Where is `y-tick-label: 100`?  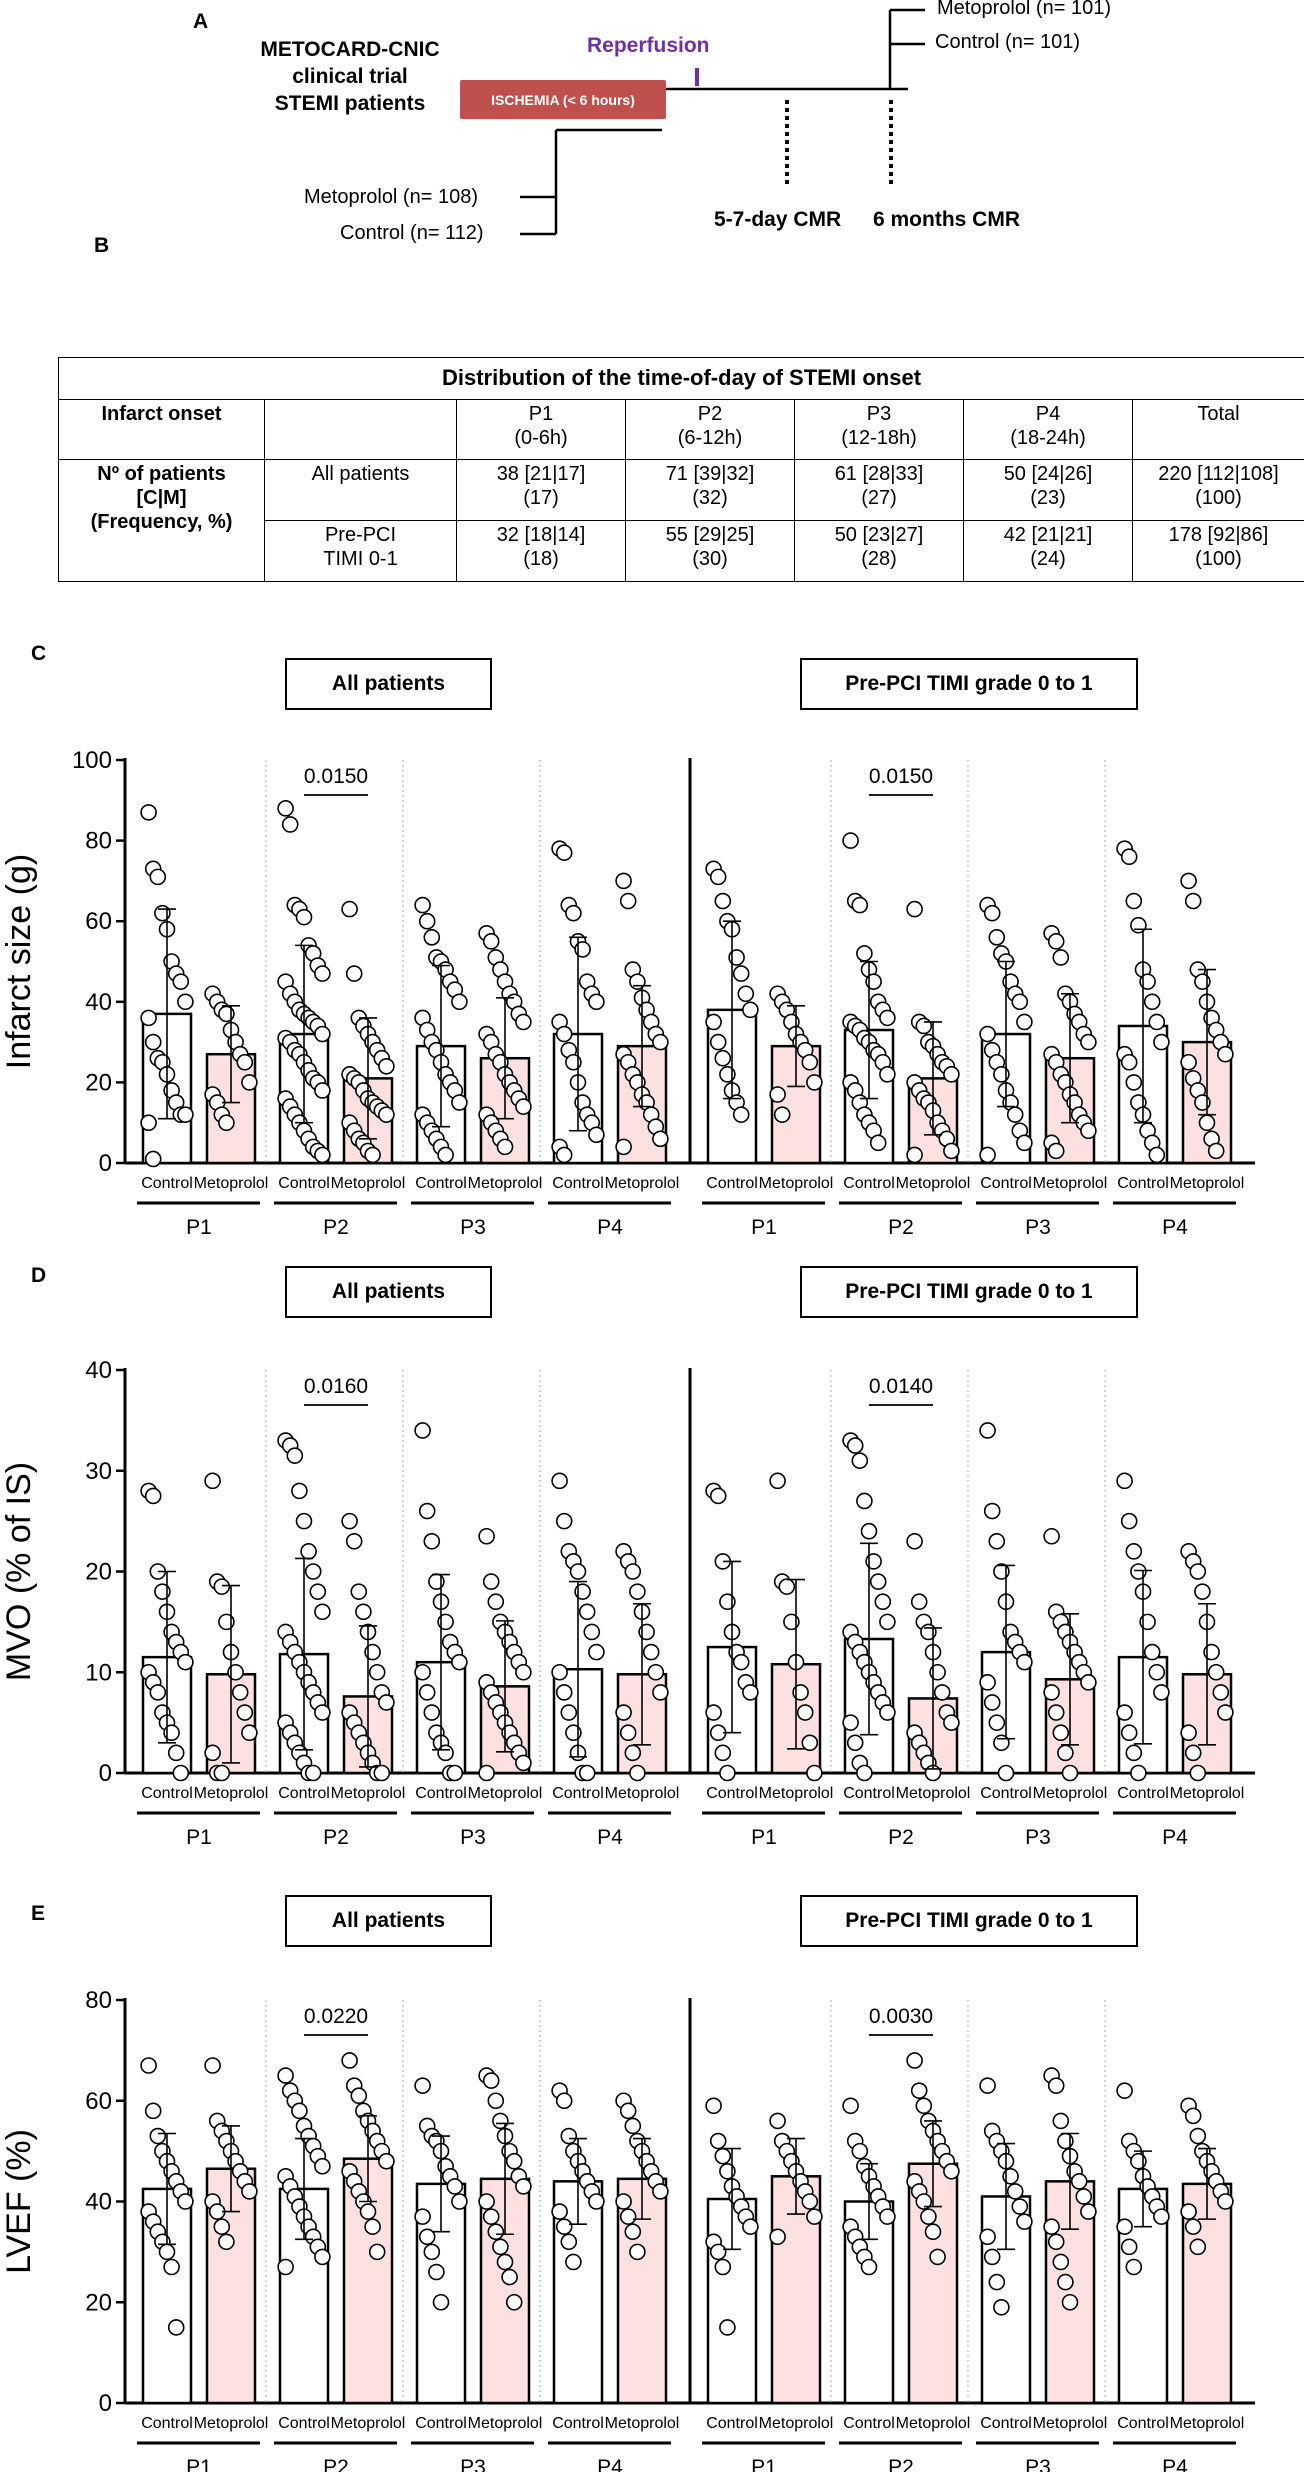 y-tick-label: 100 is located at coordinates (92, 760).